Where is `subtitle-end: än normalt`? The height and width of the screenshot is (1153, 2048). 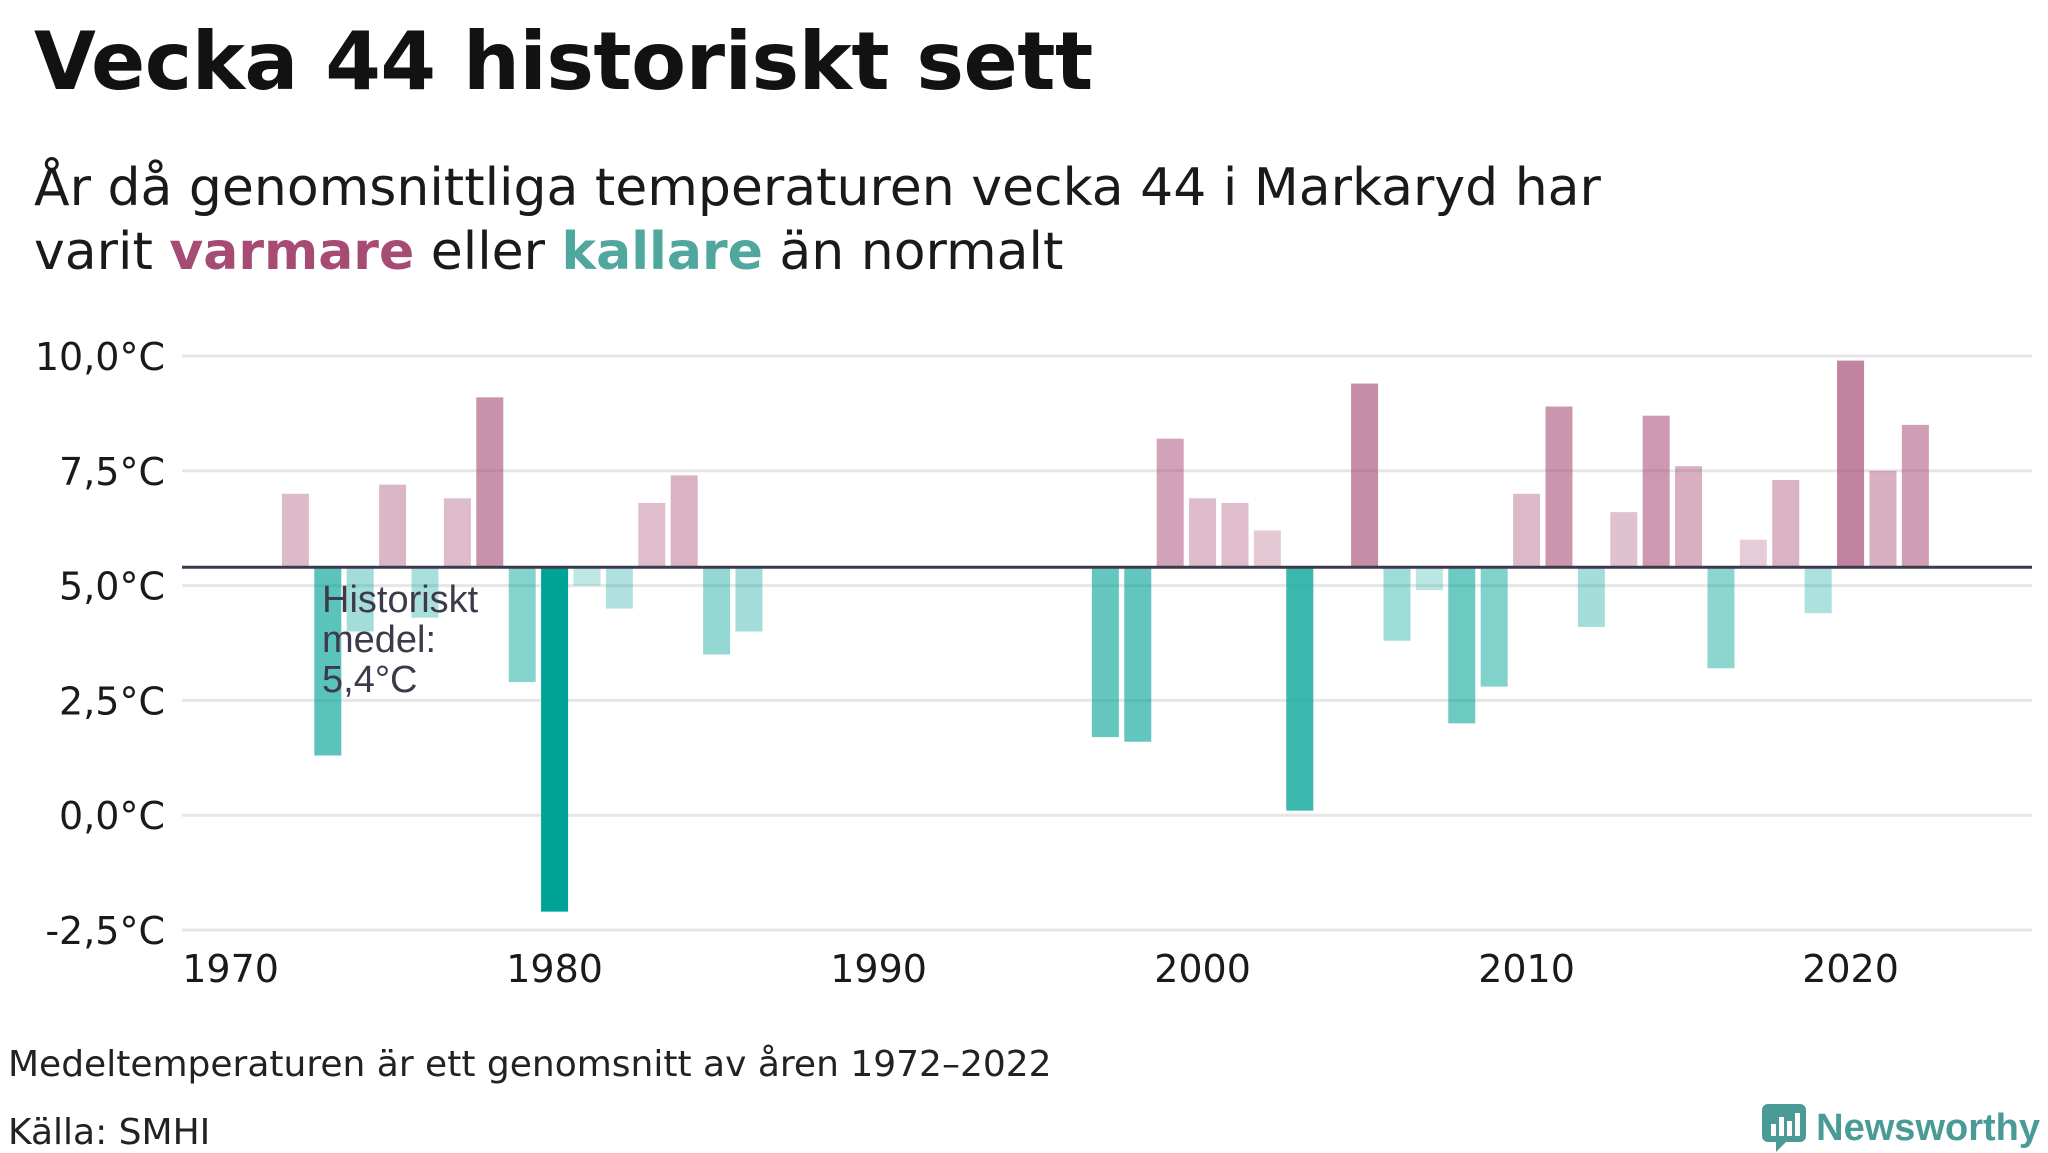 subtitle-end: än normalt is located at coordinates (921, 252).